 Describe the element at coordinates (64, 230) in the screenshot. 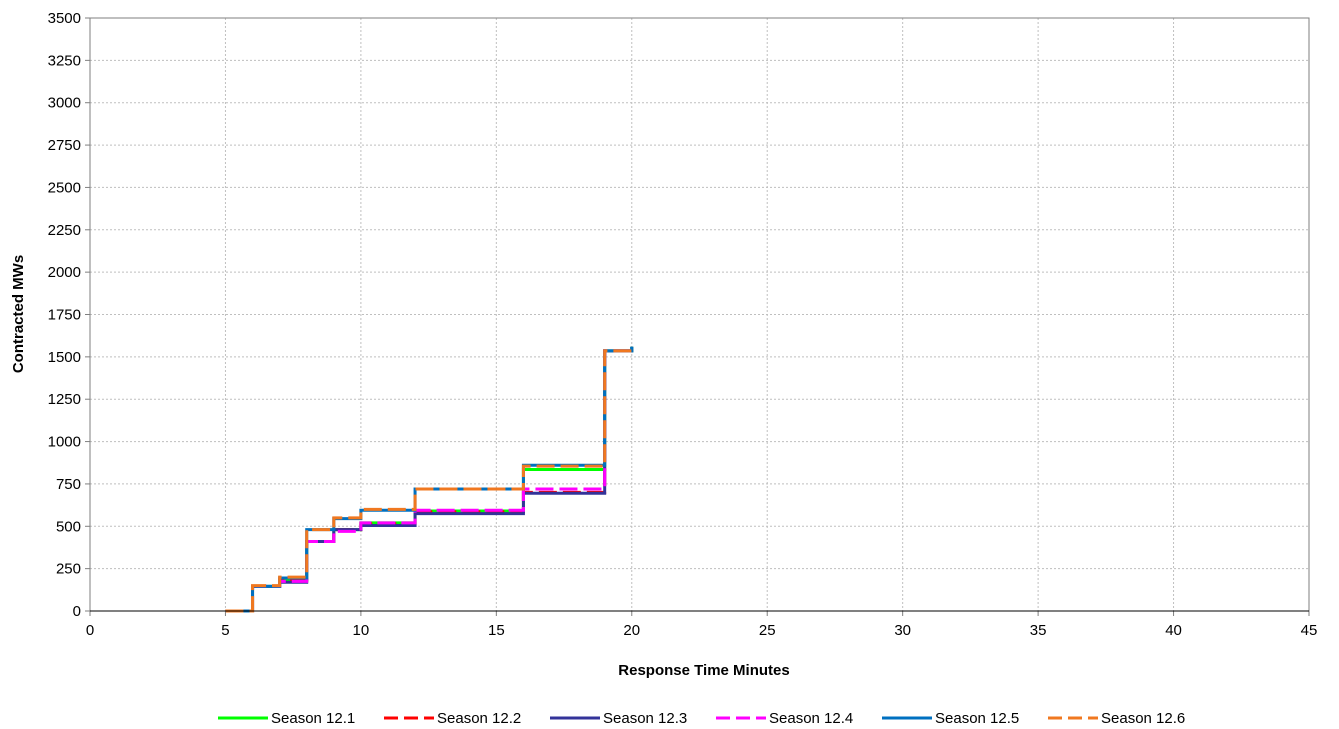

I see `y-tick-label: 2250` at that location.